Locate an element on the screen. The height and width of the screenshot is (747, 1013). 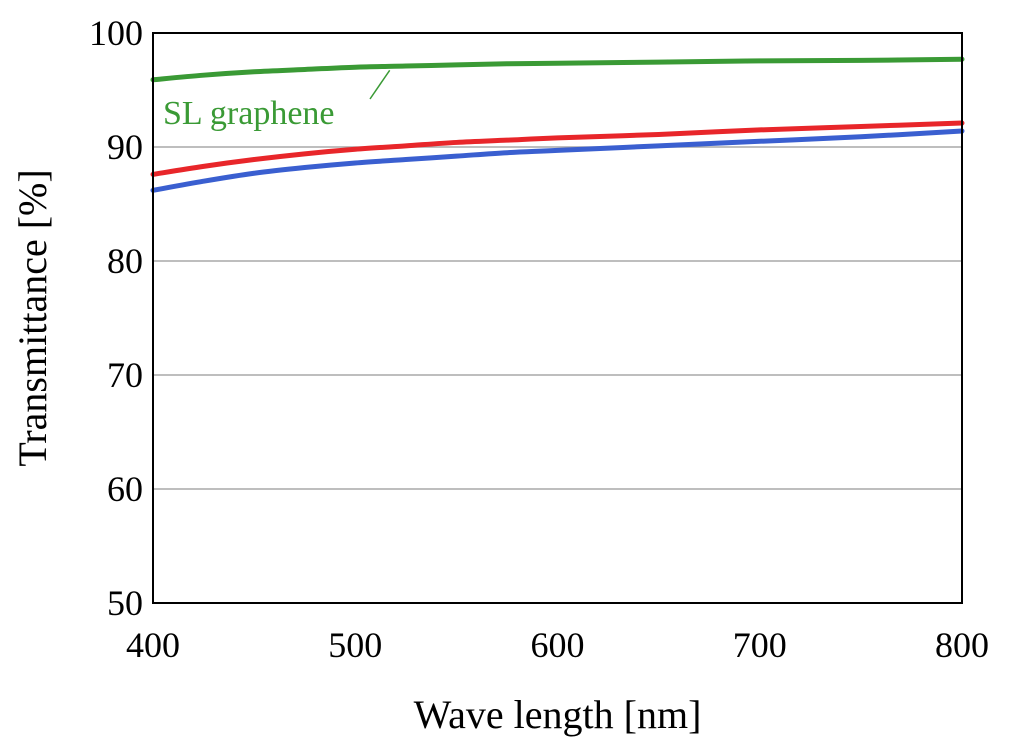
y-tick-label-70: 70 is located at coordinates (125, 375).